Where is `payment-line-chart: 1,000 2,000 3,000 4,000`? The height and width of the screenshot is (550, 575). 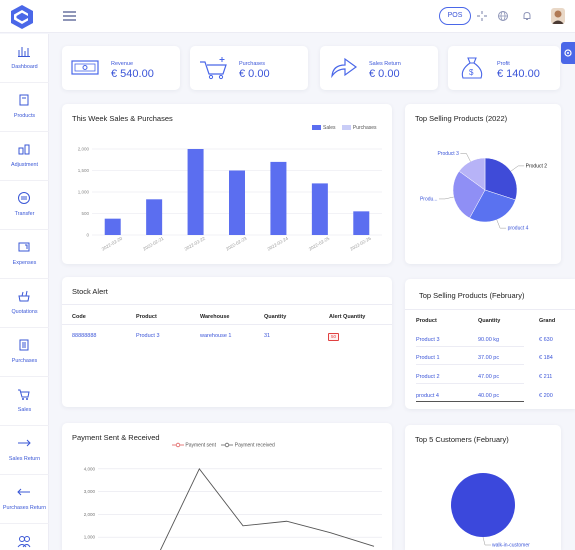
payment-line-chart: 1,000 2,000 3,000 4,000 is located at coordinates (233, 508).